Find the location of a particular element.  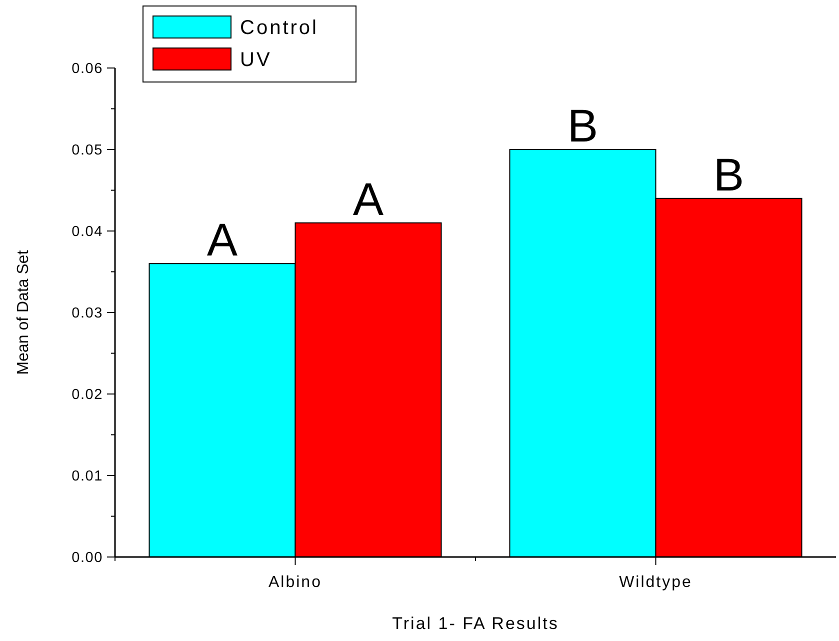

y-tick-label: 0.01 is located at coordinates (87, 476).